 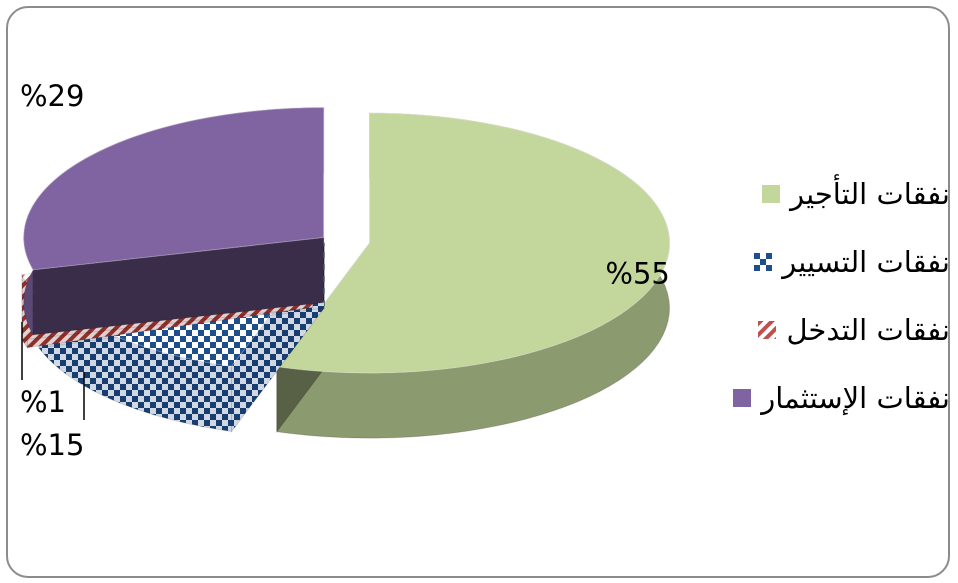 I want to click on legend-label: نفقات الإستثمار, so click(x=855, y=398).